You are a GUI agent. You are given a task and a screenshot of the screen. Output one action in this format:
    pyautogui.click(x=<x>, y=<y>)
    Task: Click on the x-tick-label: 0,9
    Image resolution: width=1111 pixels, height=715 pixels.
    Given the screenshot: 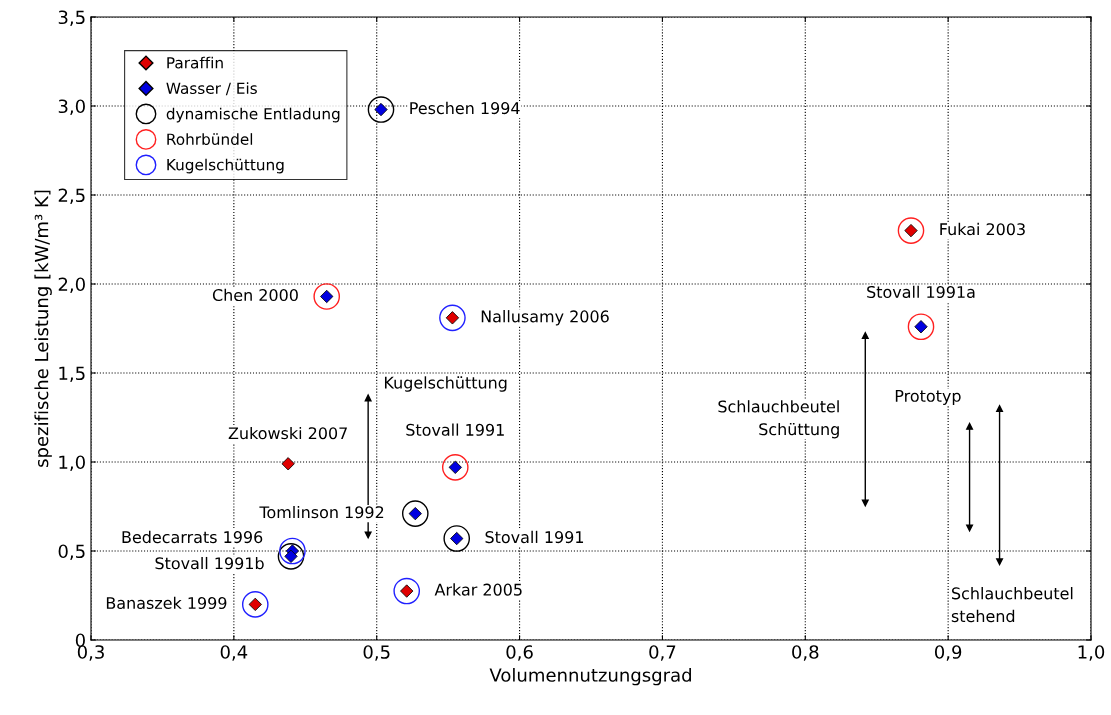 What is the action you would take?
    pyautogui.click(x=948, y=653)
    